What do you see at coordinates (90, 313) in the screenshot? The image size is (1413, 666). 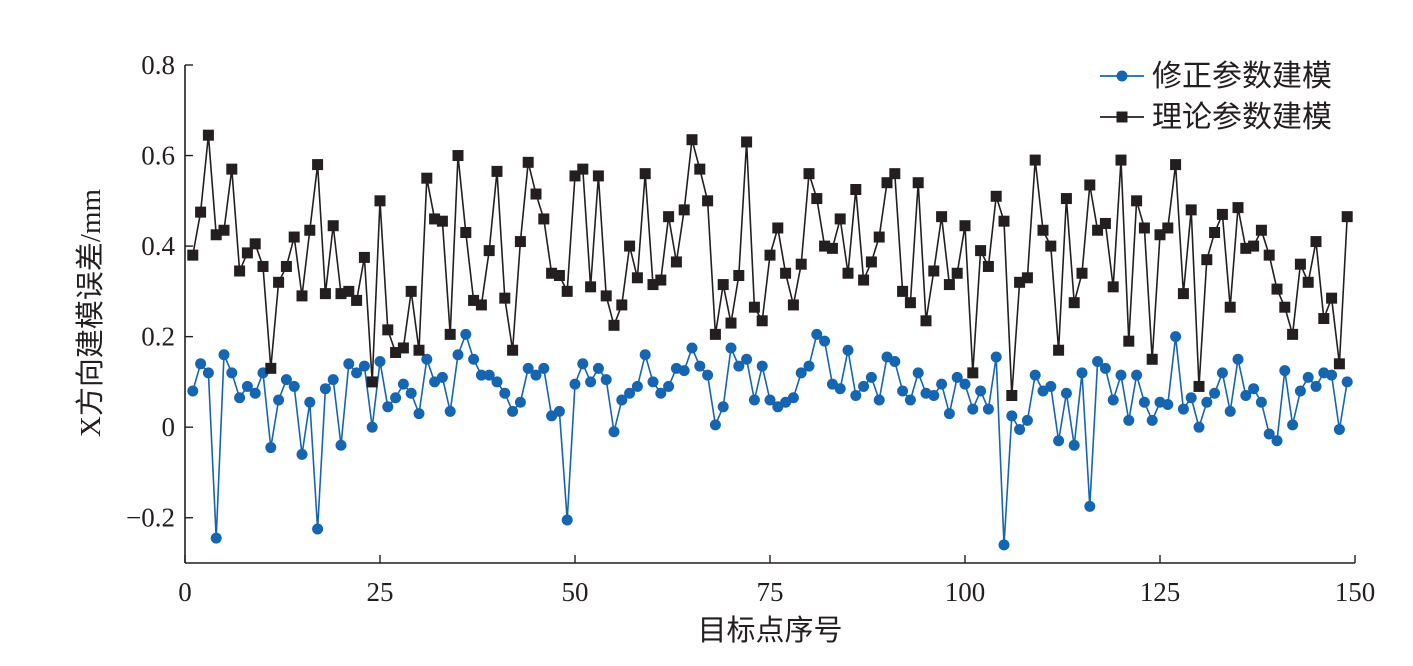 I see `y-axis-label: X方向建模误差/mm` at bounding box center [90, 313].